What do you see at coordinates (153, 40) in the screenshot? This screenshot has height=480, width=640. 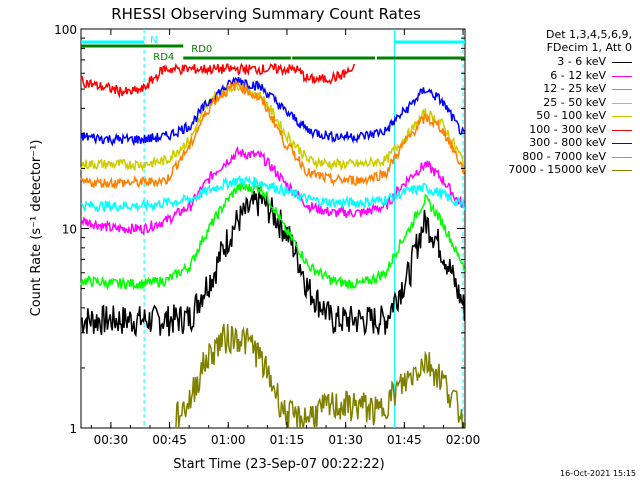 I see `state-bar-label: N` at bounding box center [153, 40].